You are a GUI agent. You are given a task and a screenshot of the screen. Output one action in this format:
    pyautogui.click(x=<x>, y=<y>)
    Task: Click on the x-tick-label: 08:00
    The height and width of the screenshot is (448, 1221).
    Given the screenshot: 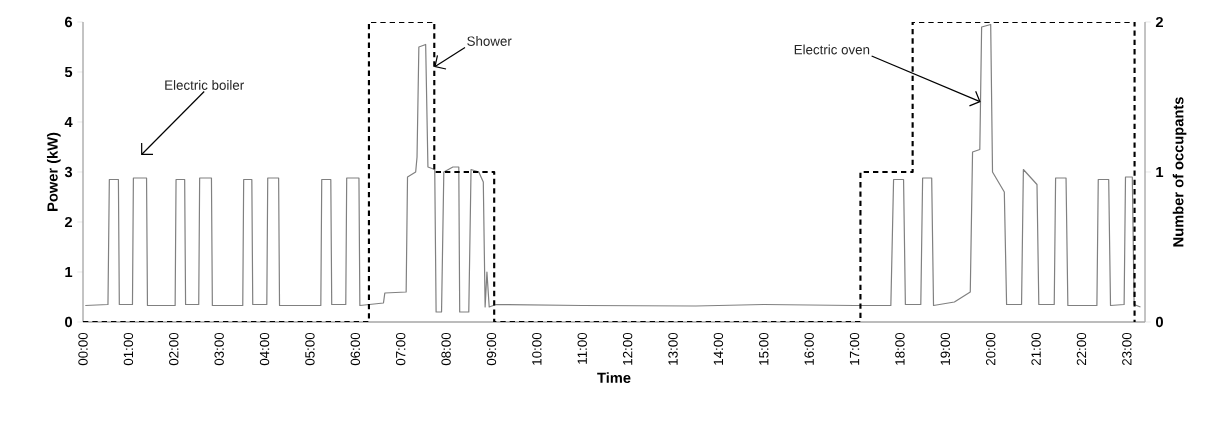 What is the action you would take?
    pyautogui.click(x=446, y=349)
    